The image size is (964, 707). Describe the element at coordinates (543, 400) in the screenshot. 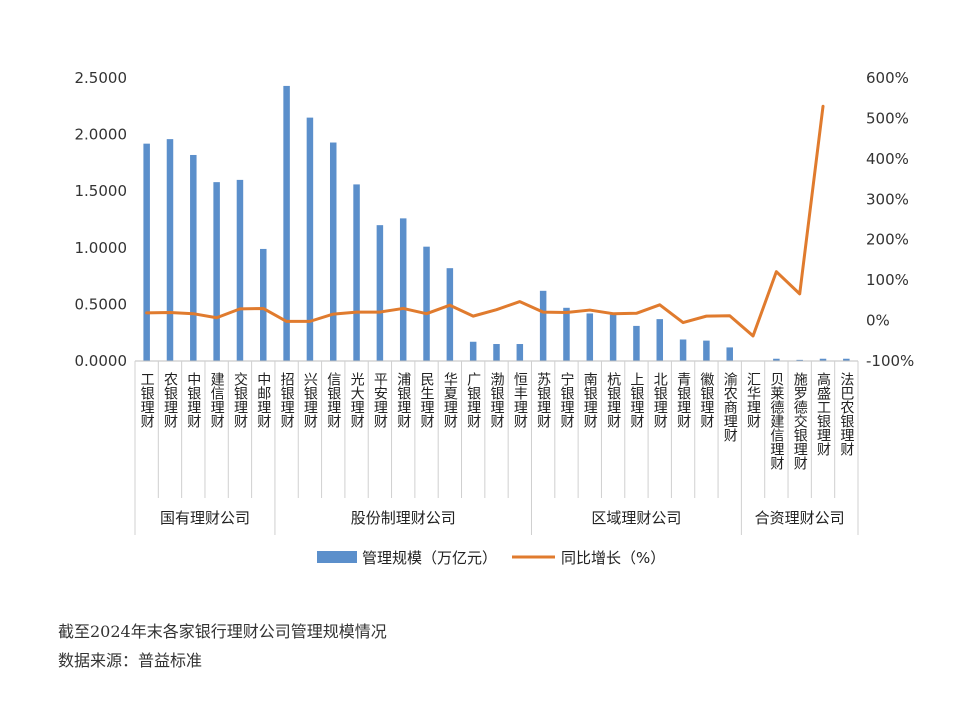

I see `category-label: 苏银理财` at that location.